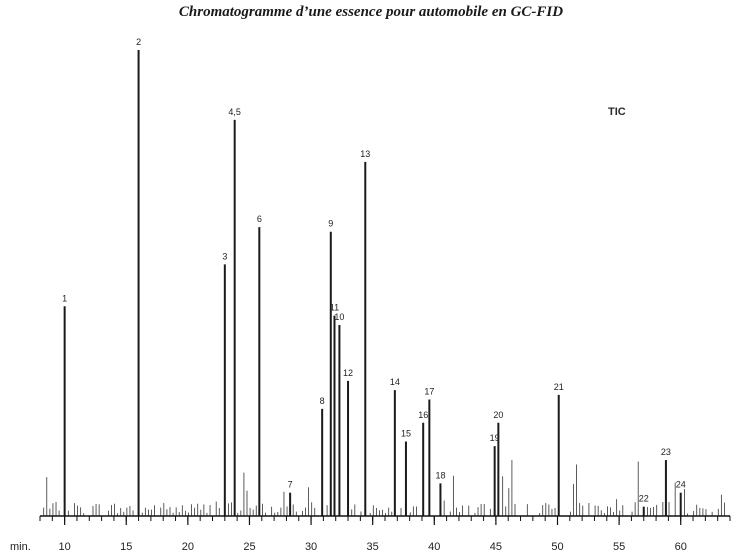  I want to click on peak-label-21: 21, so click(559, 387).